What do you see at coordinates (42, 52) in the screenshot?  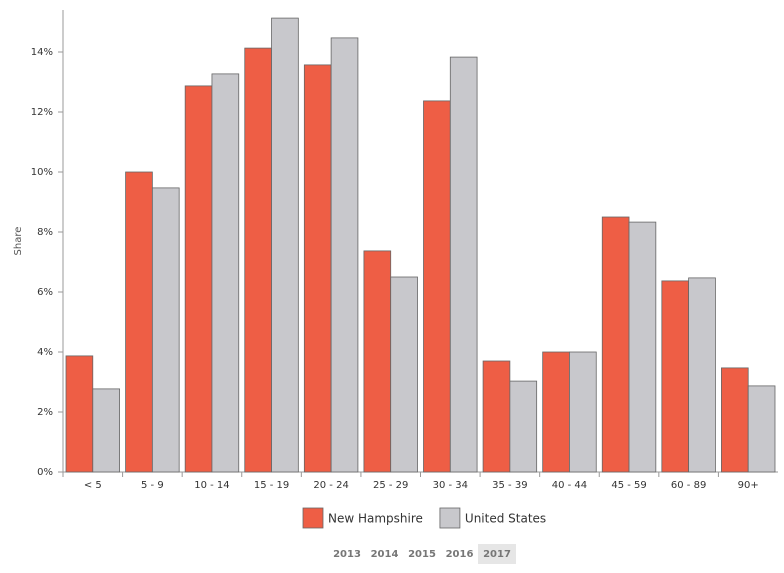 I see `y-tick-label: 14%` at bounding box center [42, 52].